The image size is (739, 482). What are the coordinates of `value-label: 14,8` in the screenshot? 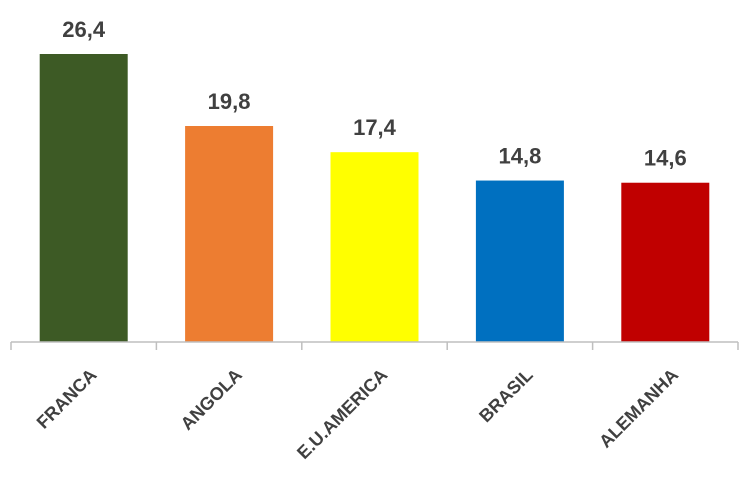 It's located at (519, 156).